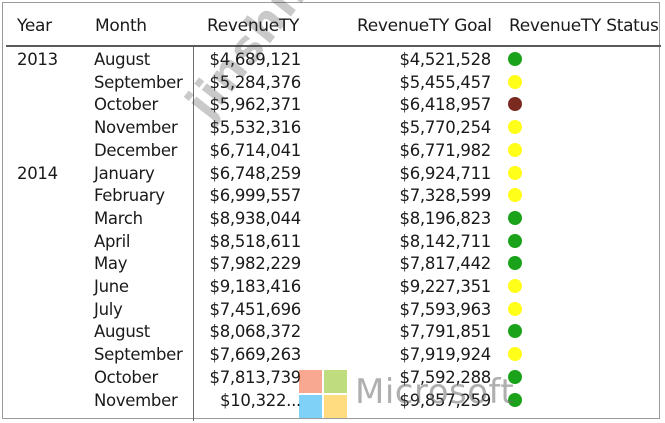 This screenshot has width=665, height=423. What do you see at coordinates (118, 218) in the screenshot?
I see `month-cell: March` at bounding box center [118, 218].